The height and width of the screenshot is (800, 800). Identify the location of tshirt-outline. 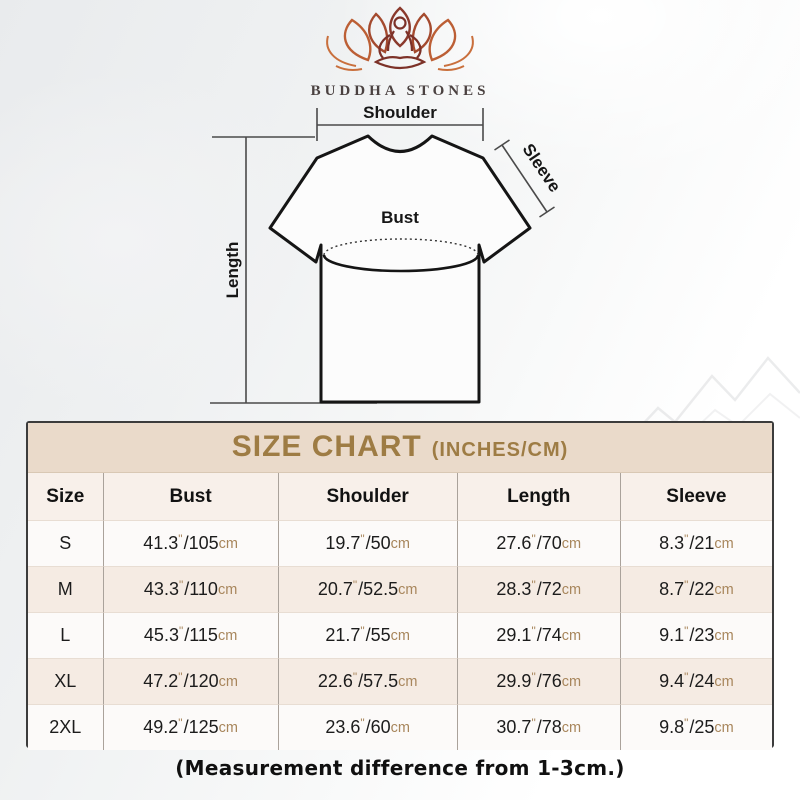
(400, 269).